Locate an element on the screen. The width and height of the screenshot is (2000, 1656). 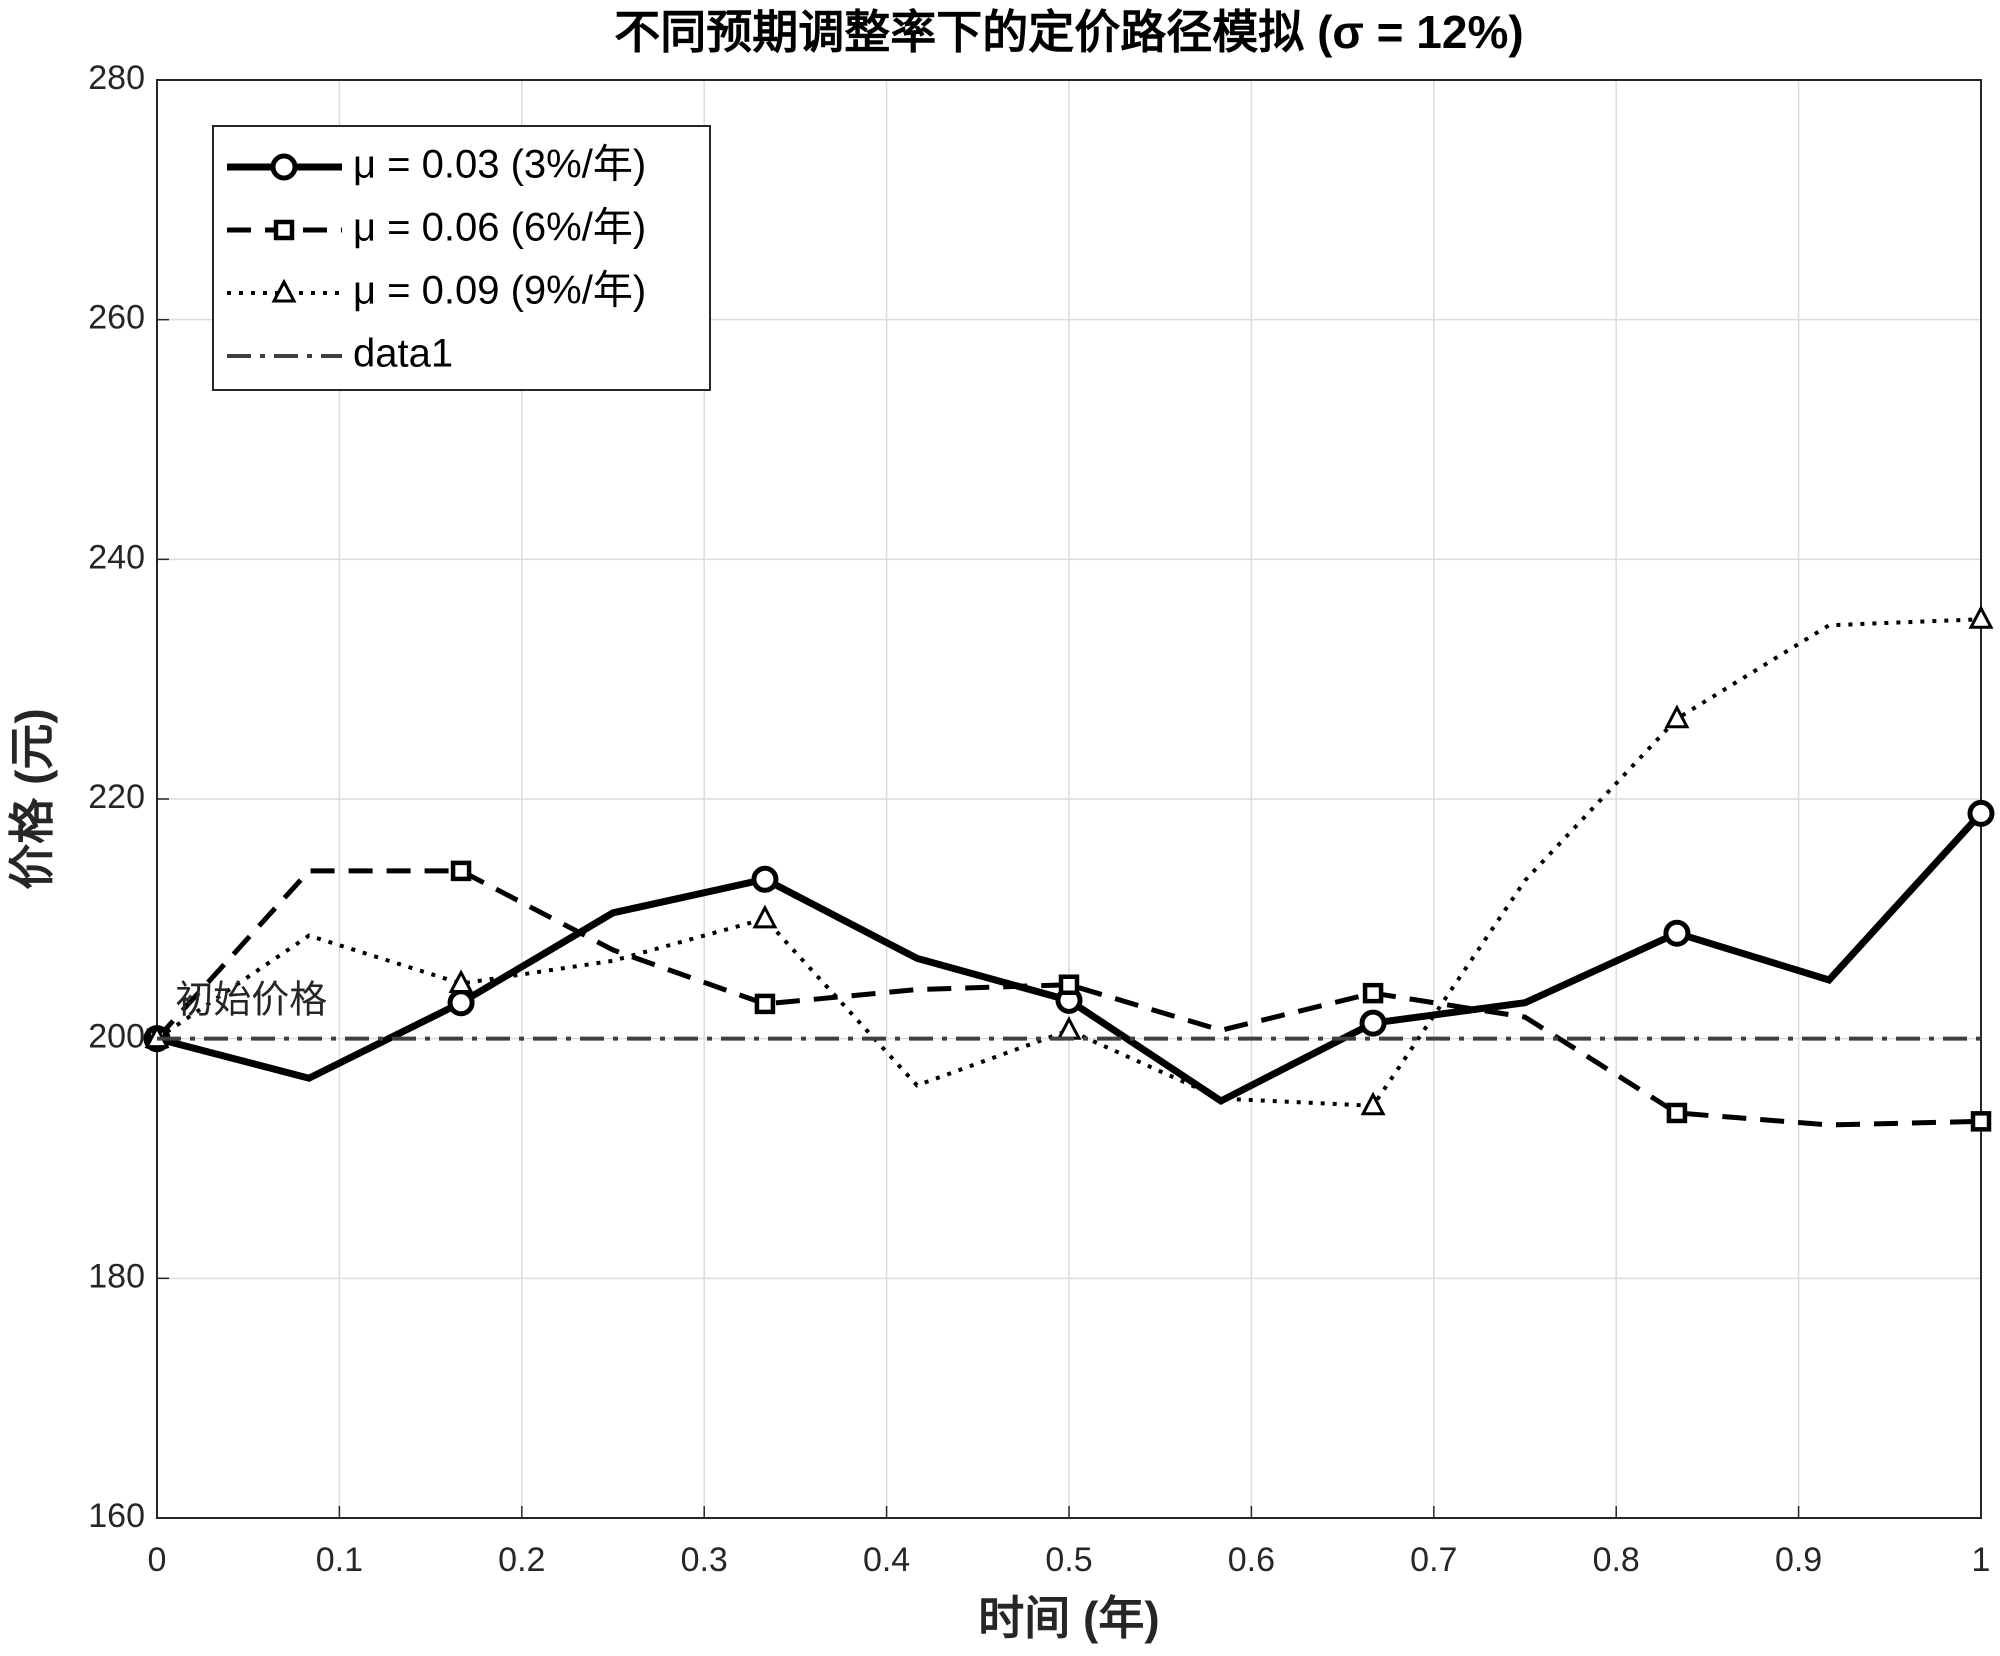
y-tick-label: 180 is located at coordinates (116, 1276).